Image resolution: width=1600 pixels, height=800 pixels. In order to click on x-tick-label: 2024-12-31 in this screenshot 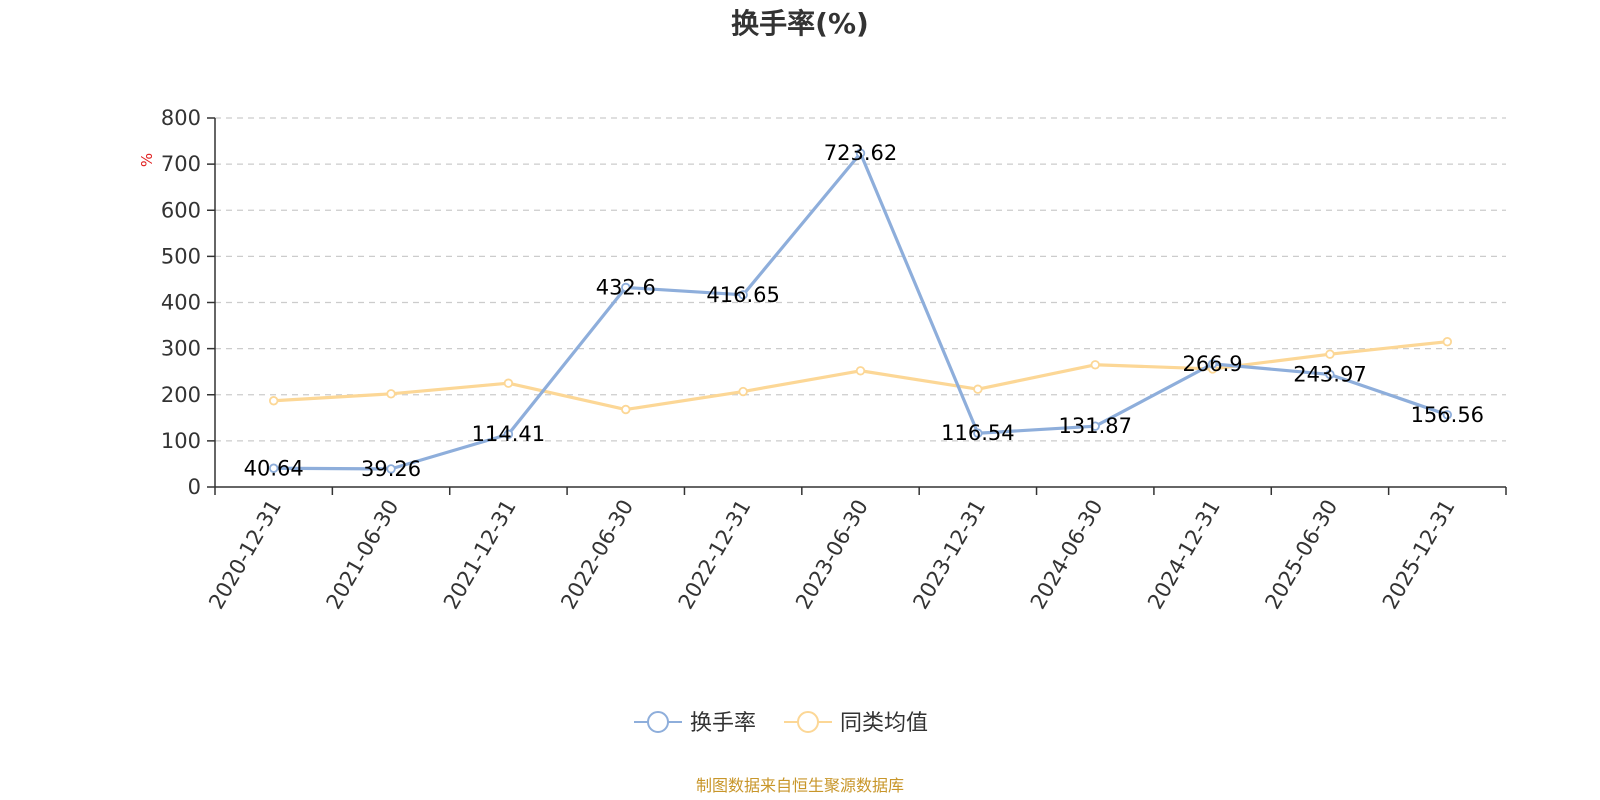, I will do `click(1184, 555)`.